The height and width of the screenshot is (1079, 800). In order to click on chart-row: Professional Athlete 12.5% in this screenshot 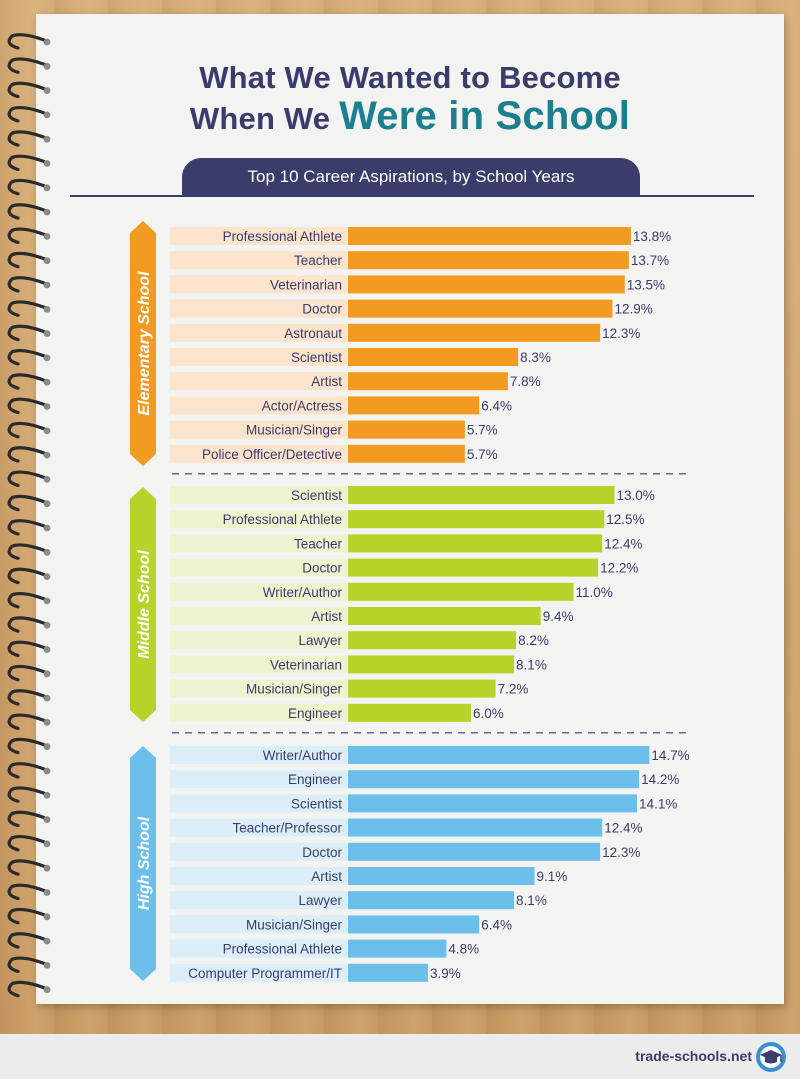, I will do `click(407, 519)`.